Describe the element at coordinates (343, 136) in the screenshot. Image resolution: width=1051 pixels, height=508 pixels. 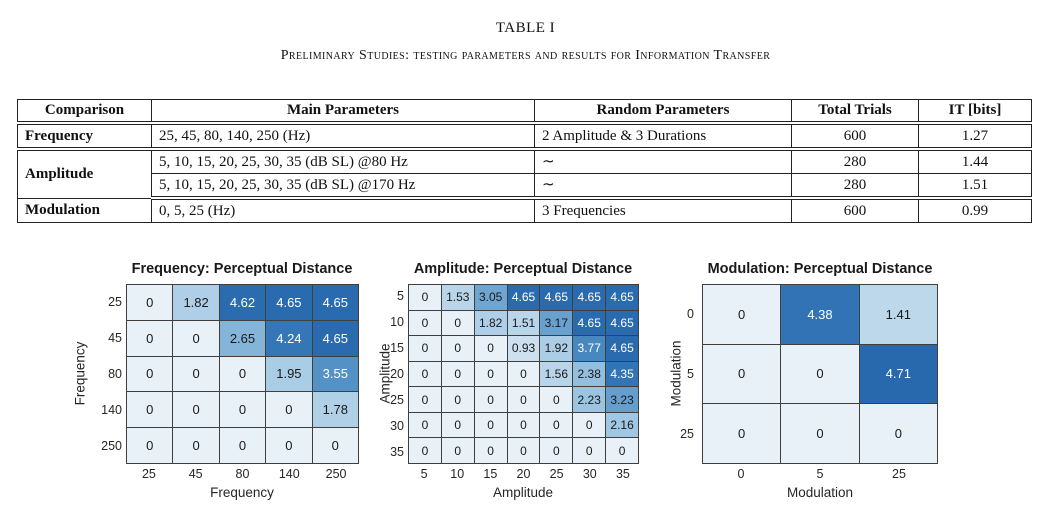
I see `cell-main: 25, 45, 80, 140, 250 (Hz)` at that location.